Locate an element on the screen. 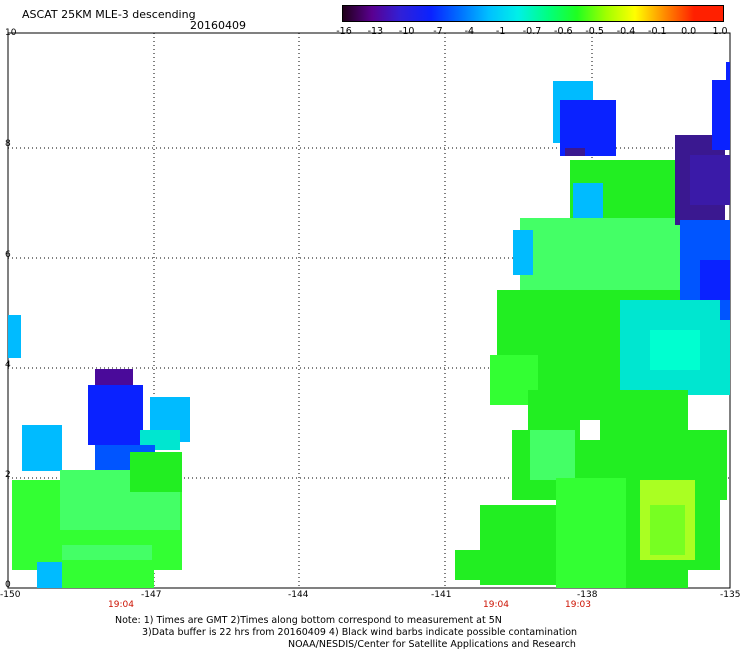 This screenshot has width=740, height=651. x-tick-label: -141 is located at coordinates (441, 595).